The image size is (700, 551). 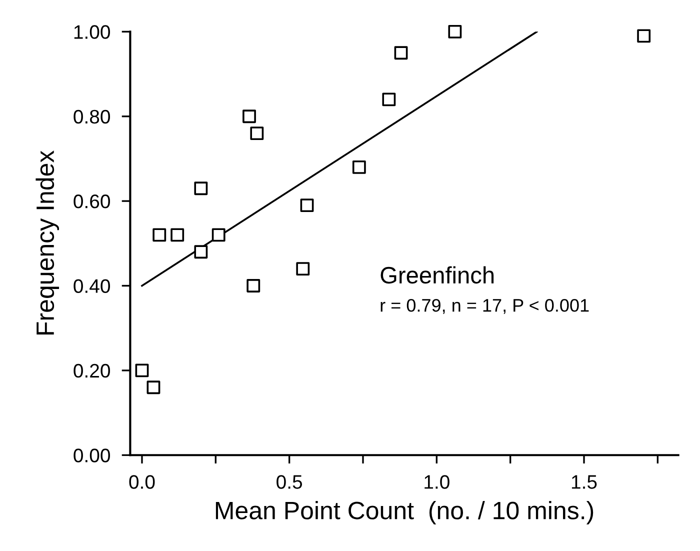 What do you see at coordinates (92, 371) in the screenshot?
I see `y-tick-label: 0.20` at bounding box center [92, 371].